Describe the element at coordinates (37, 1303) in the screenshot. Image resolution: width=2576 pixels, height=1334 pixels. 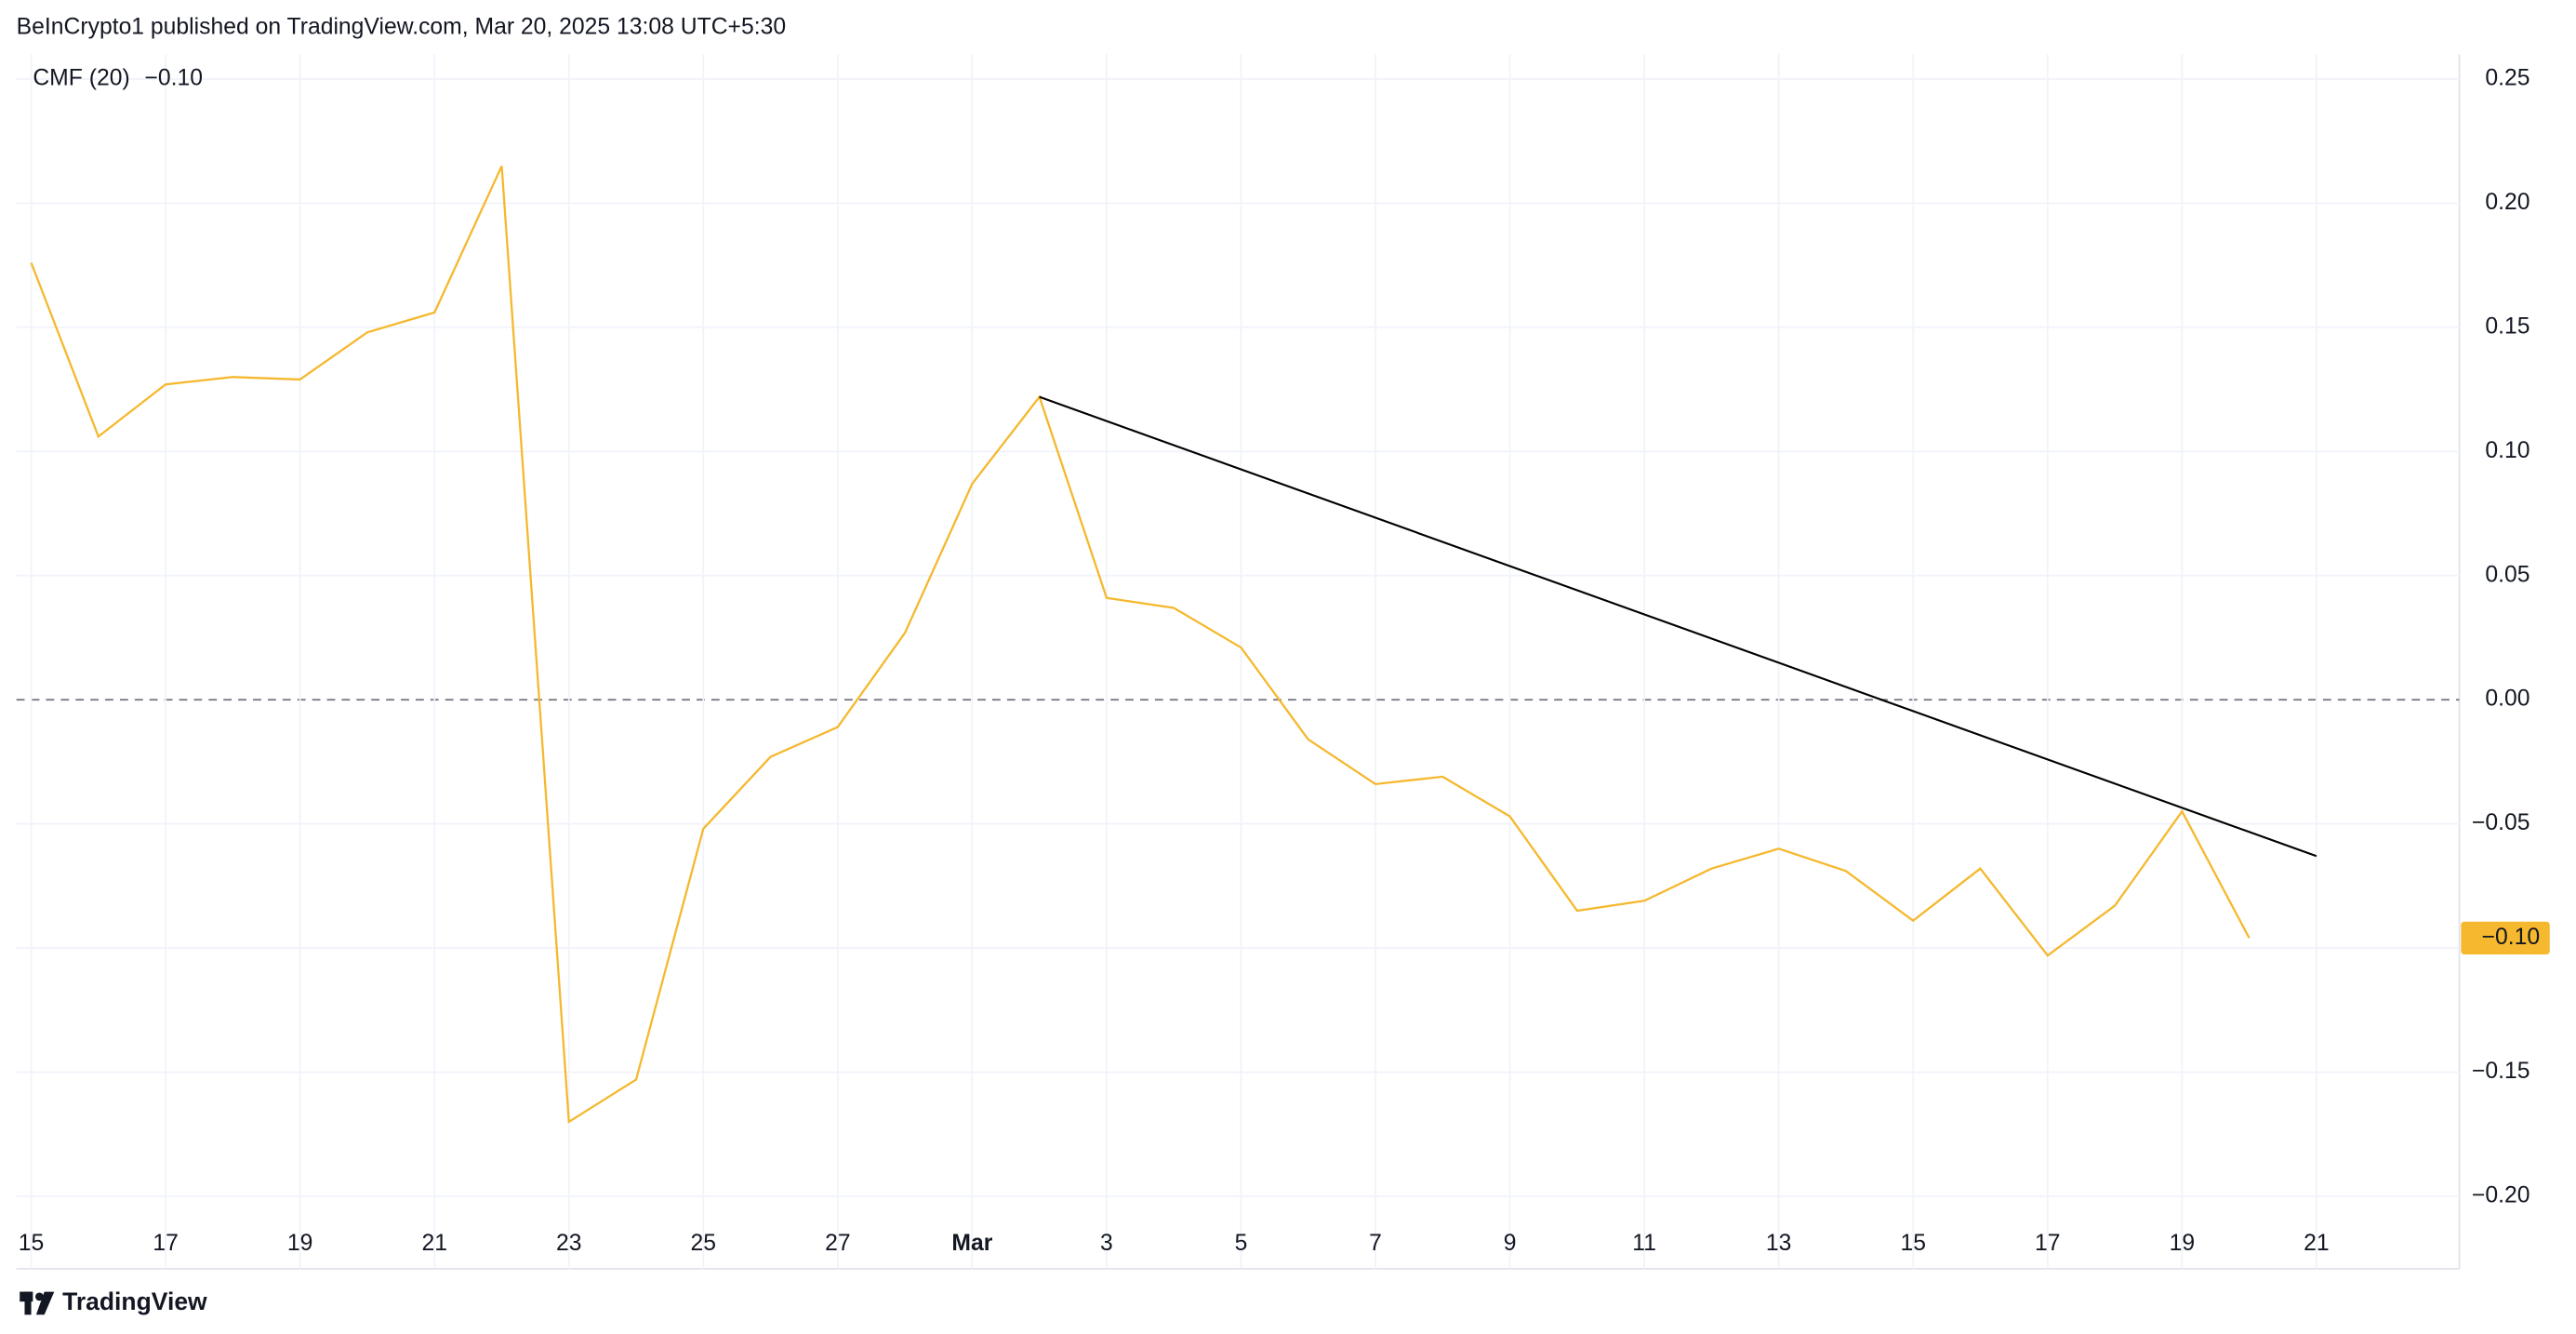
I see `logo` at that location.